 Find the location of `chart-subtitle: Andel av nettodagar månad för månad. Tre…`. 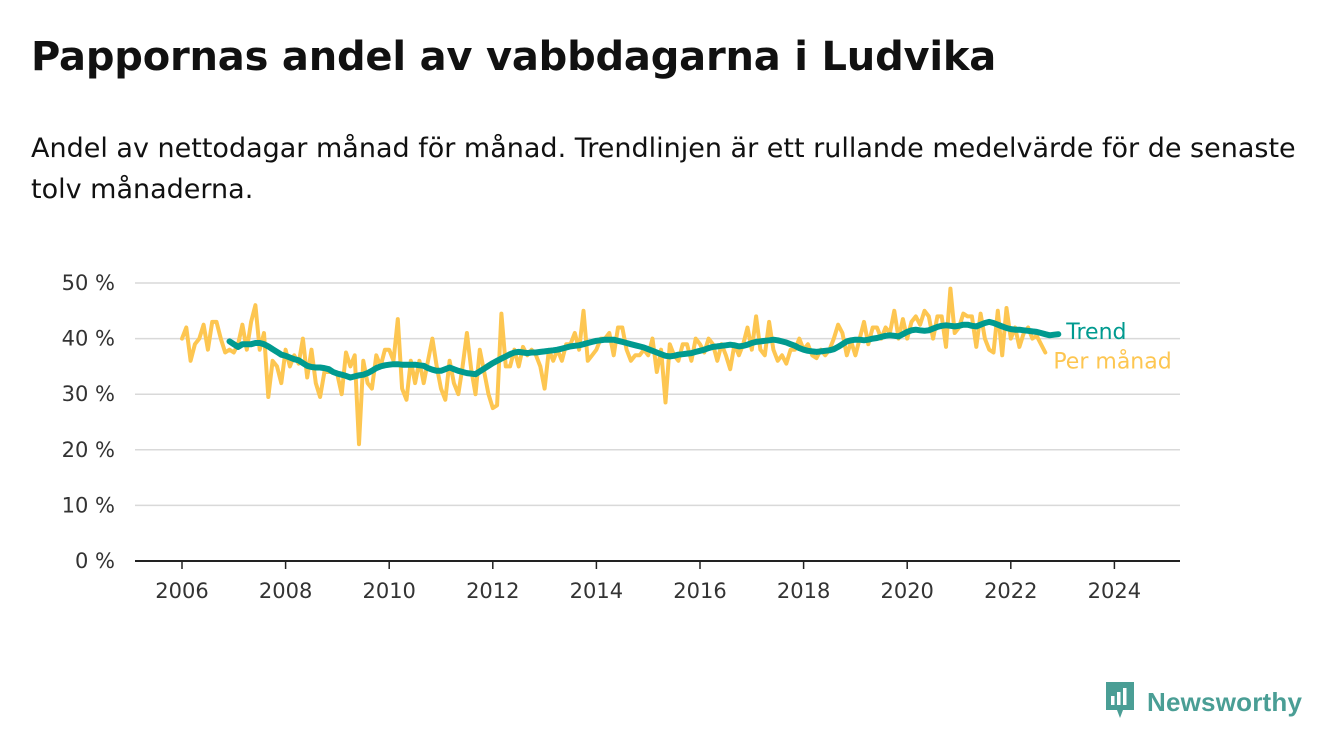

chart-subtitle: Andel av nettodagar månad för månad. Tre… is located at coordinates (663, 169).